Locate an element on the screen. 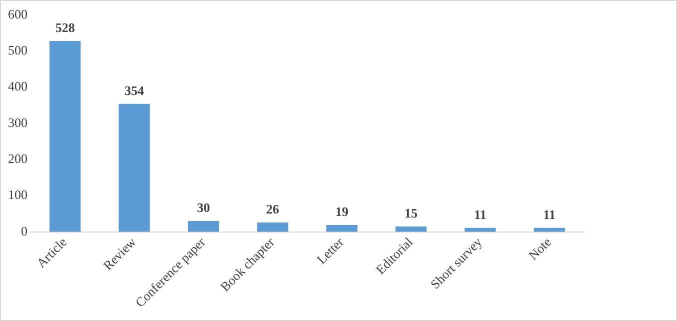 This screenshot has width=677, height=321. x-tick-label: Note is located at coordinates (539, 248).